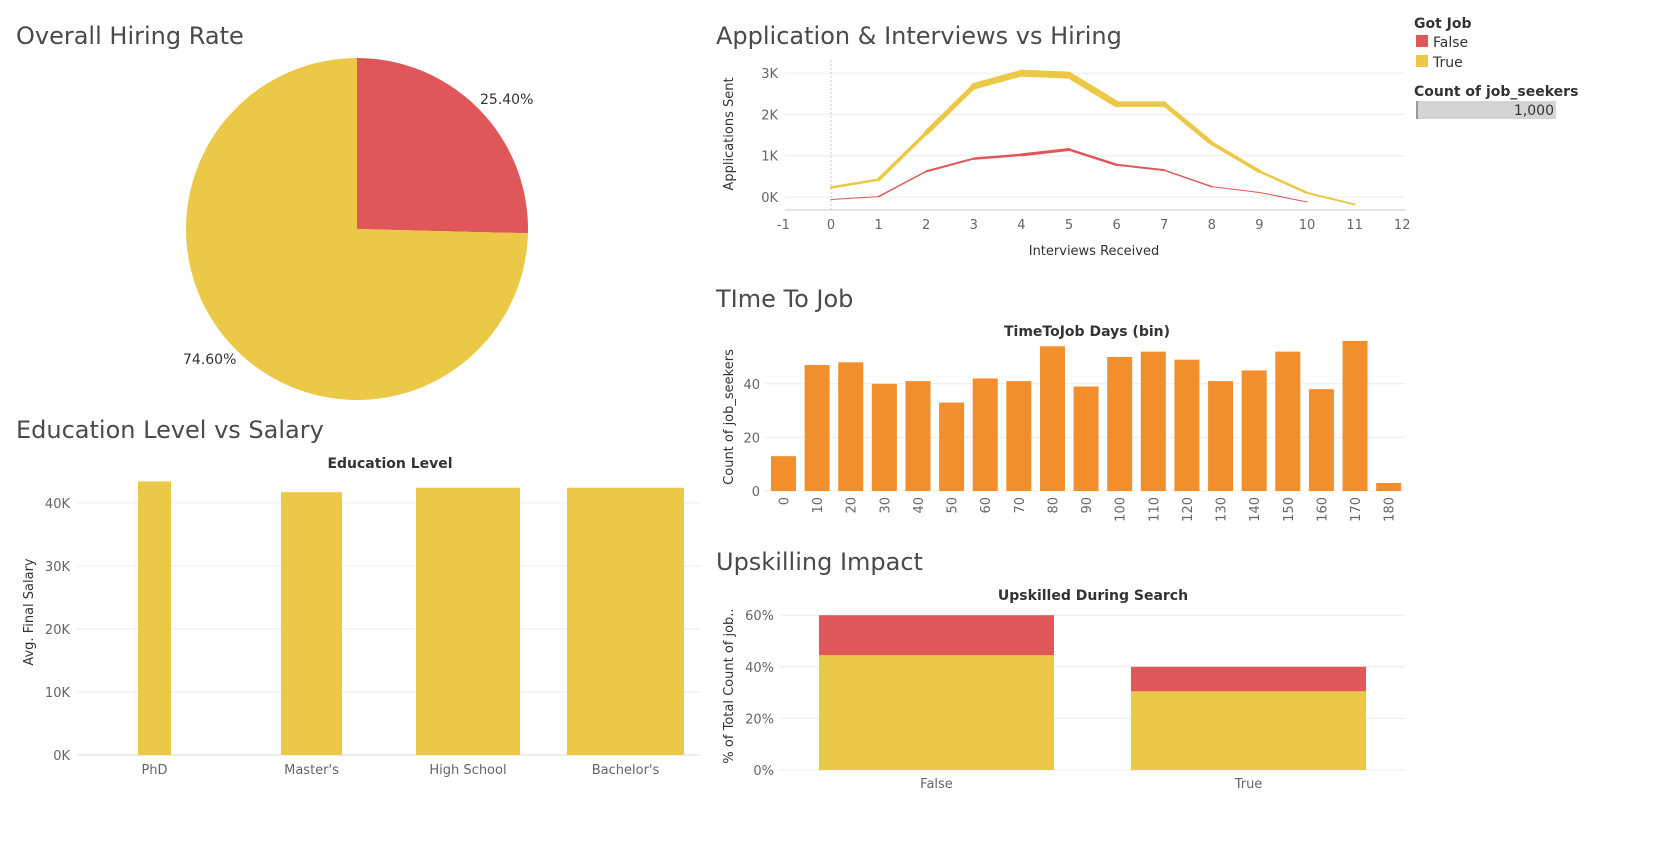 The width and height of the screenshot is (1657, 851). Describe the element at coordinates (1094, 251) in the screenshot. I see `line-xlabel: Interviews Received` at that location.